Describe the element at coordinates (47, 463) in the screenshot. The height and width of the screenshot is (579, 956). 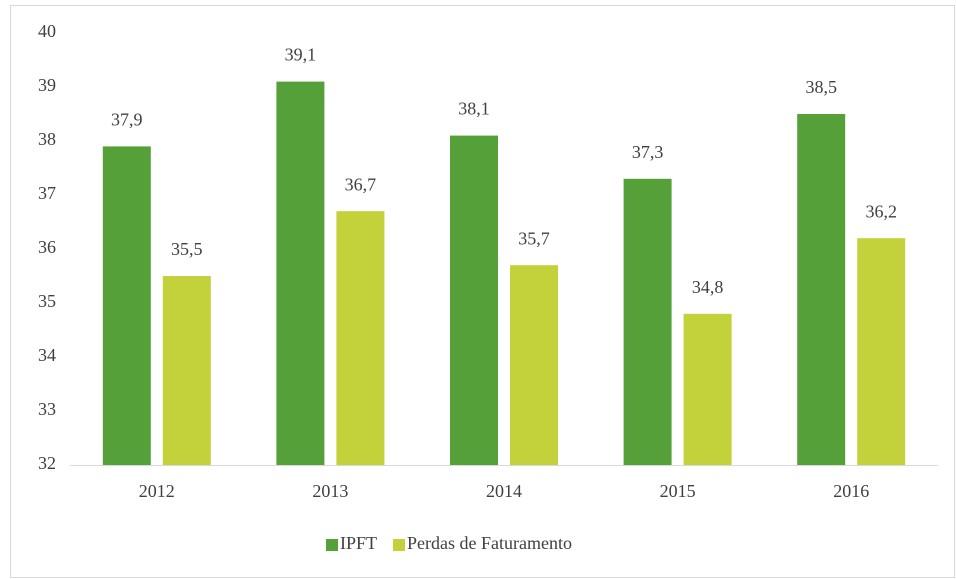
I see `y-tick-label: 32` at that location.